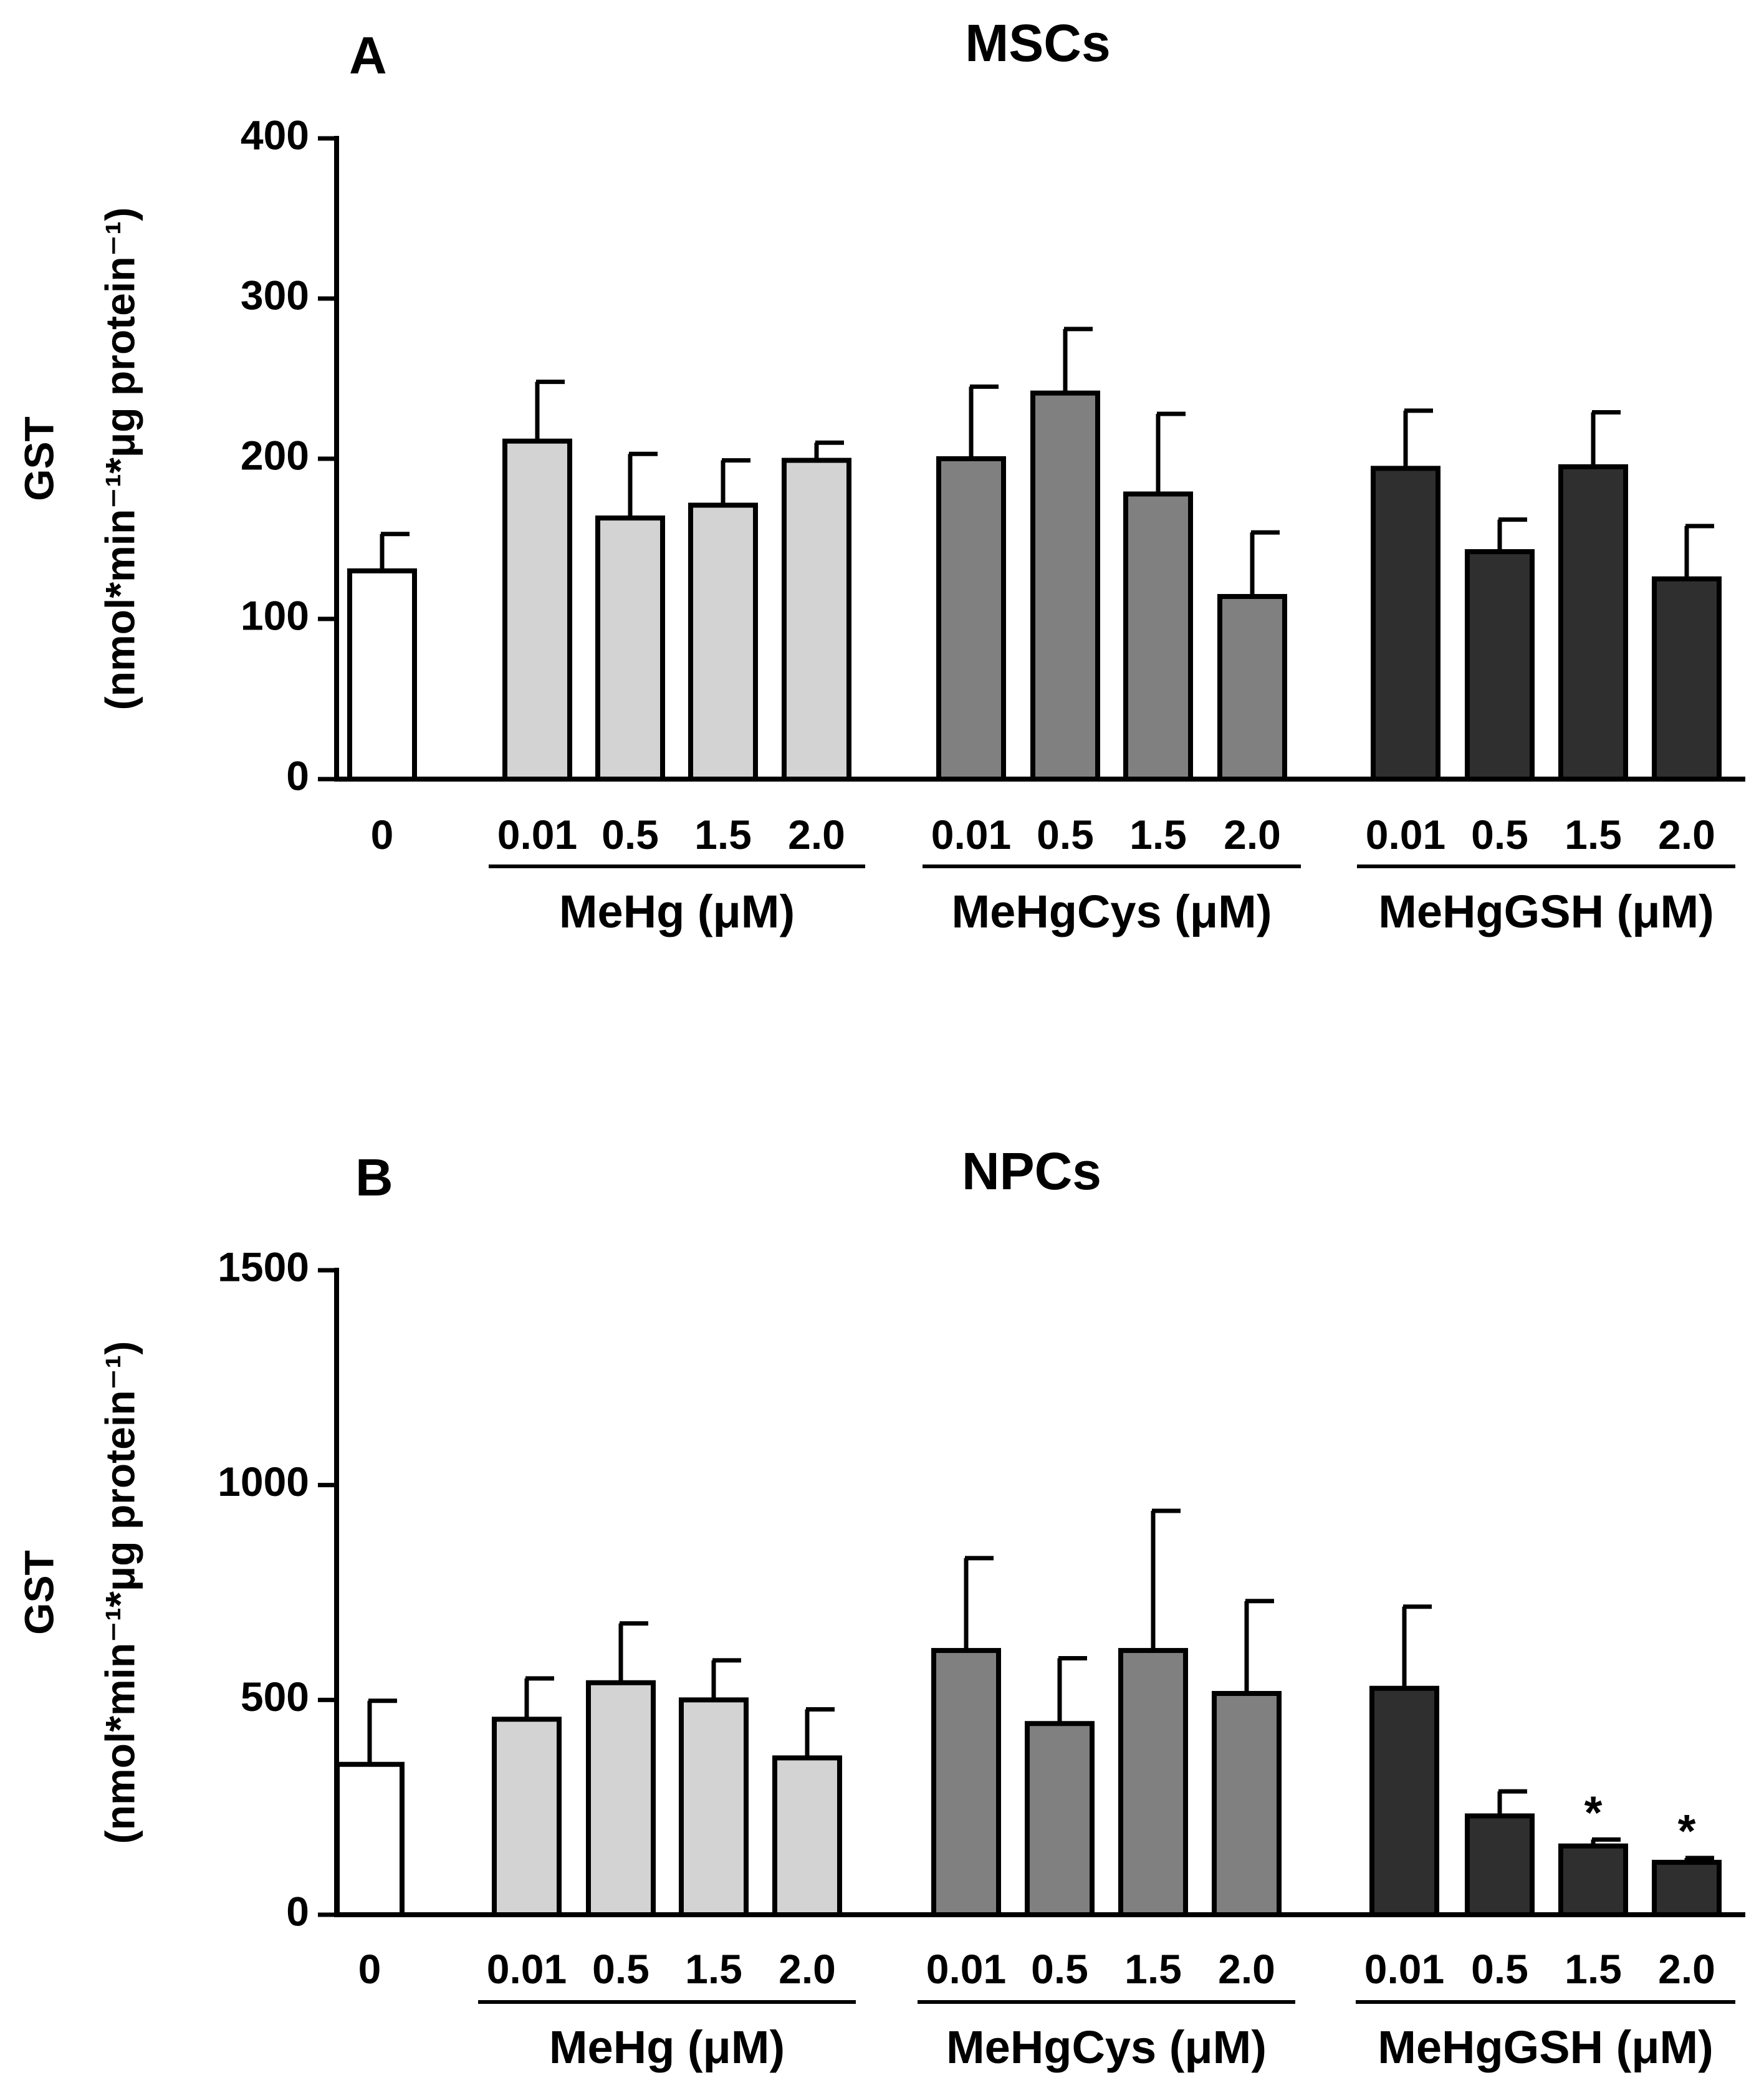 The height and width of the screenshot is (2088, 1764). What do you see at coordinates (263, 1267) in the screenshot?
I see `y-tick-label: 1500` at bounding box center [263, 1267].